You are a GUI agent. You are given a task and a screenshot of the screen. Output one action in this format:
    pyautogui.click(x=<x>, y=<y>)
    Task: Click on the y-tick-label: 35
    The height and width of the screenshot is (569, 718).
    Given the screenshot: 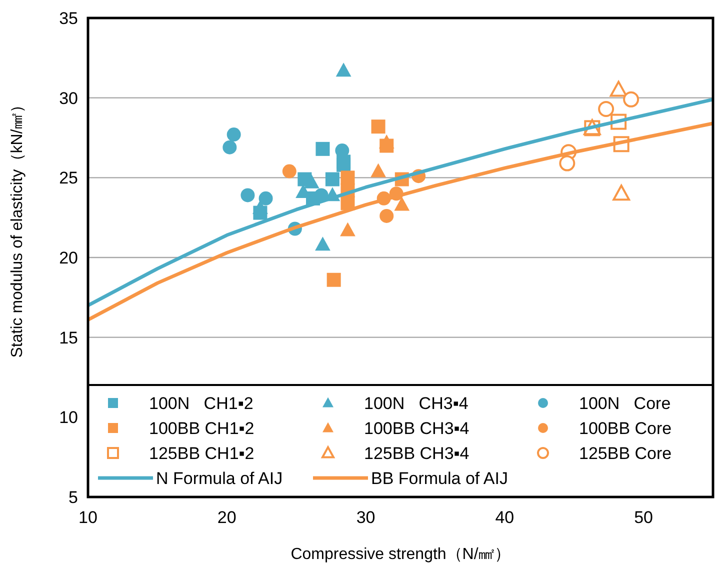 What is the action you would take?
    pyautogui.click(x=68, y=18)
    